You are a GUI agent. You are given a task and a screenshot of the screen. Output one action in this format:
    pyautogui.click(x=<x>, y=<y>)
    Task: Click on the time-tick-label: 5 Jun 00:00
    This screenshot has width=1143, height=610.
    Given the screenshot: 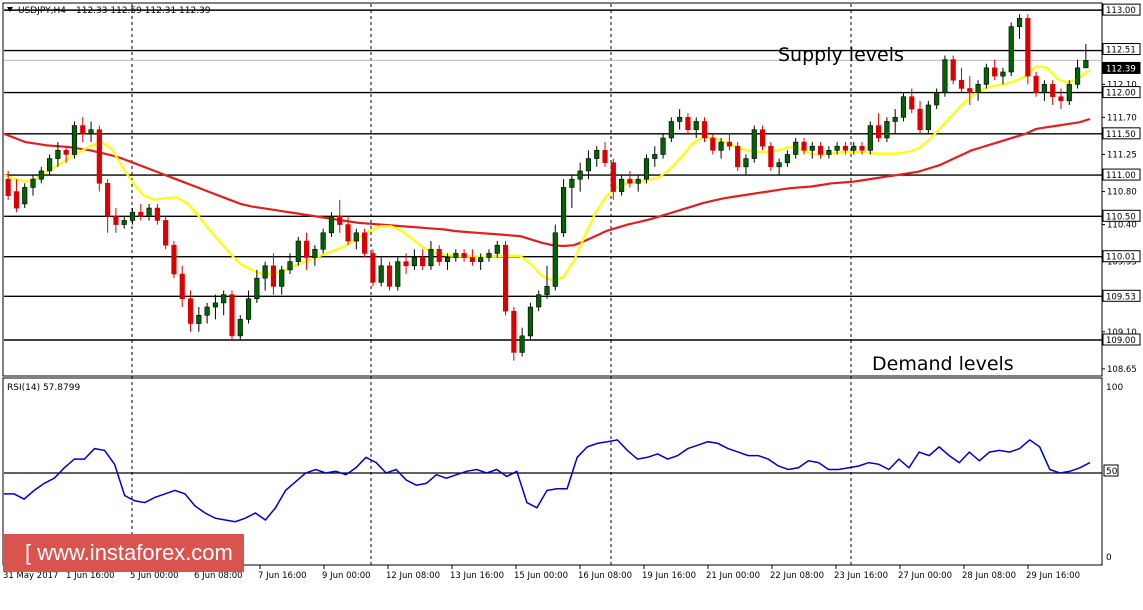 What is the action you would take?
    pyautogui.click(x=154, y=576)
    